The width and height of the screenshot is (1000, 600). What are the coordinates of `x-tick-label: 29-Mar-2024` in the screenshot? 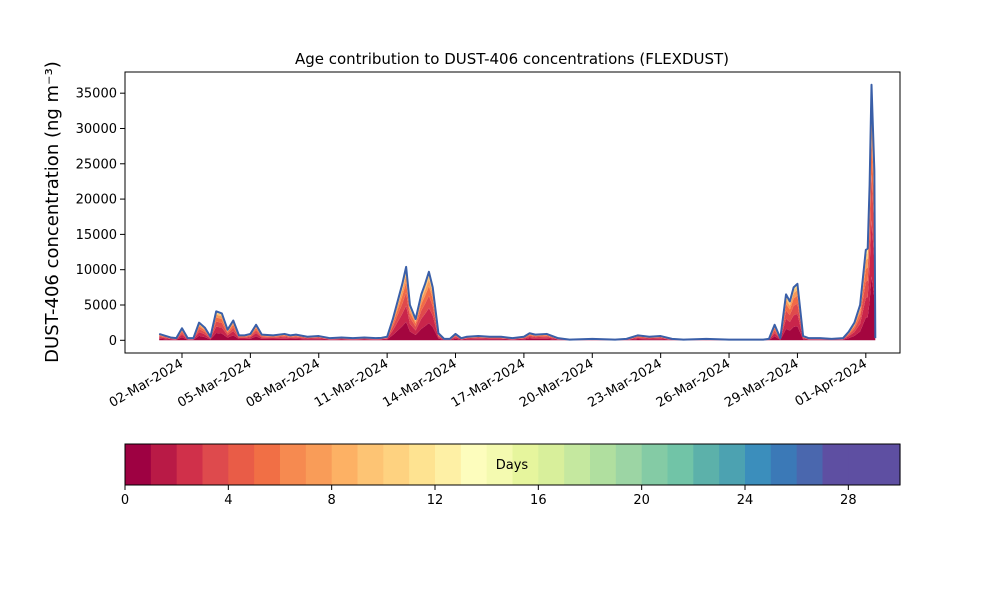 It's located at (761, 383).